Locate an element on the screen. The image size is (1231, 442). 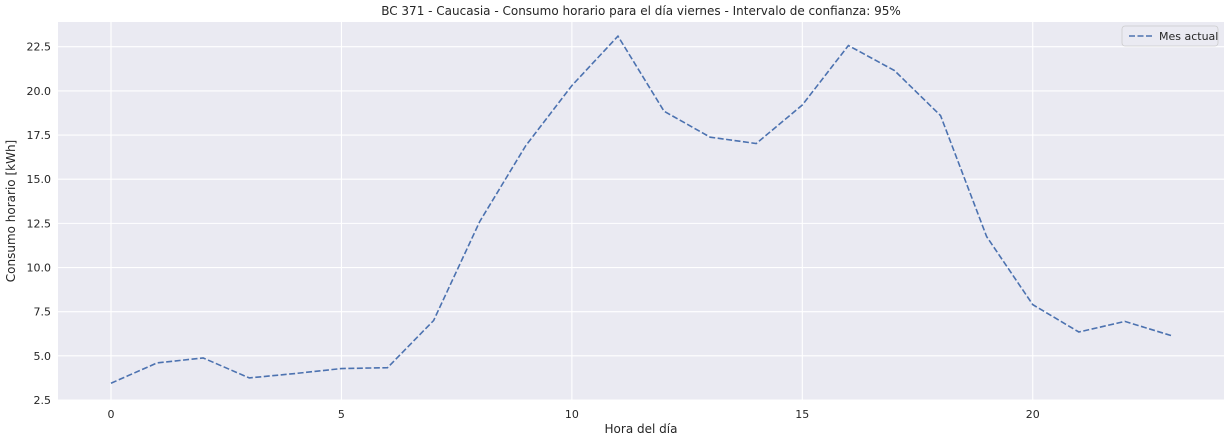
x-axis-label: Hora del día is located at coordinates (641, 429).